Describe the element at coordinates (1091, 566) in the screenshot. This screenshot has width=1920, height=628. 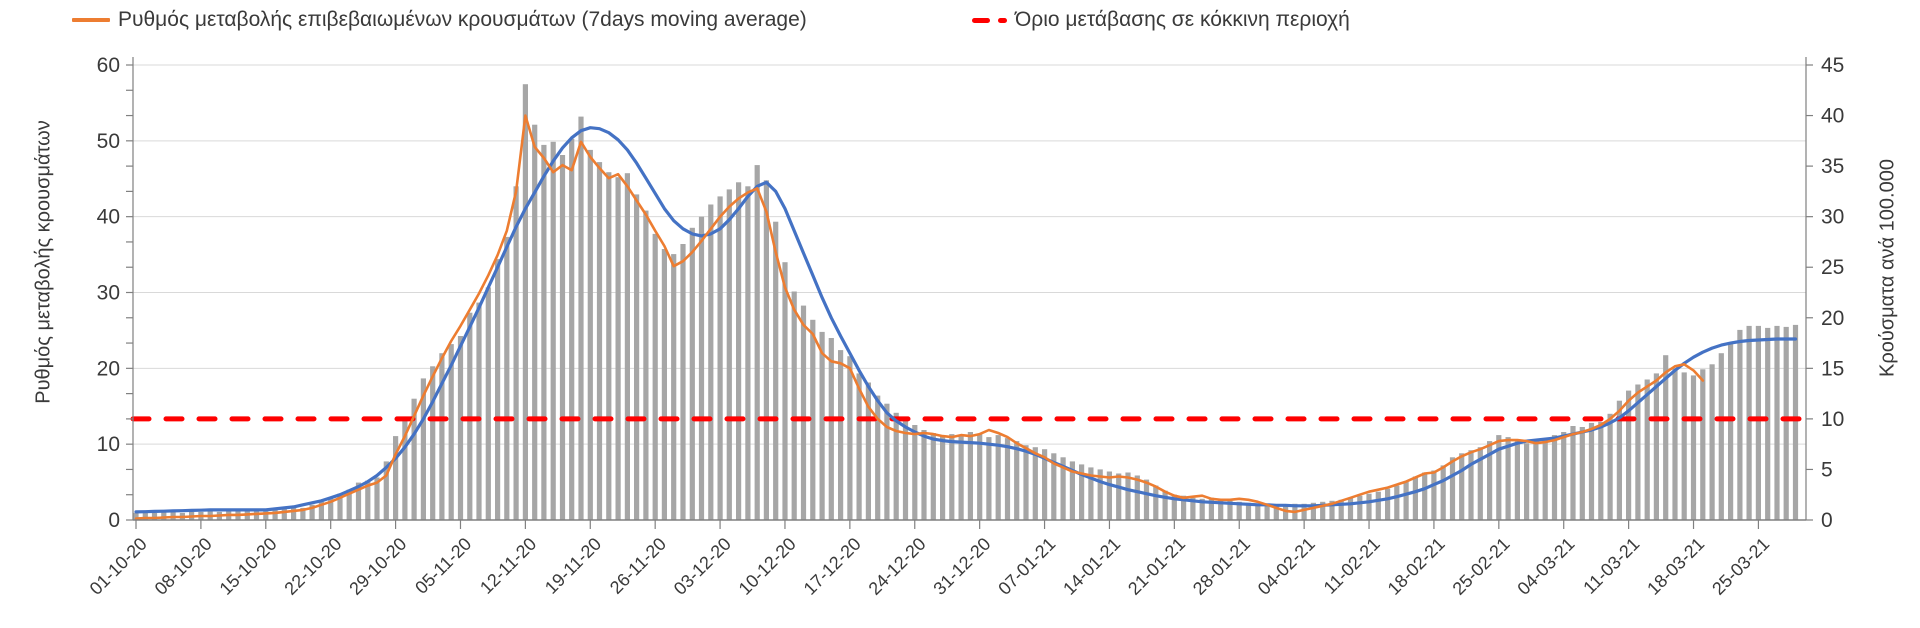
I see `x-axis-date-label: 14-01-21` at that location.